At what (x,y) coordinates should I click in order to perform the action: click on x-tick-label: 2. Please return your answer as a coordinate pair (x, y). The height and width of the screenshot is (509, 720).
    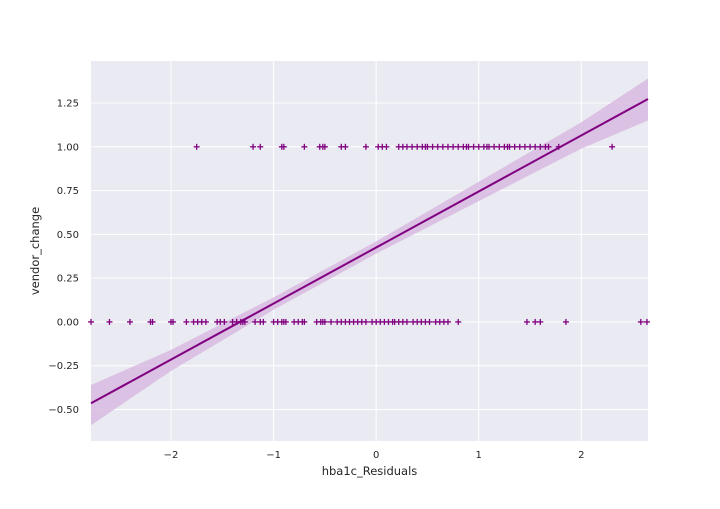
    Looking at the image, I should click on (581, 455).